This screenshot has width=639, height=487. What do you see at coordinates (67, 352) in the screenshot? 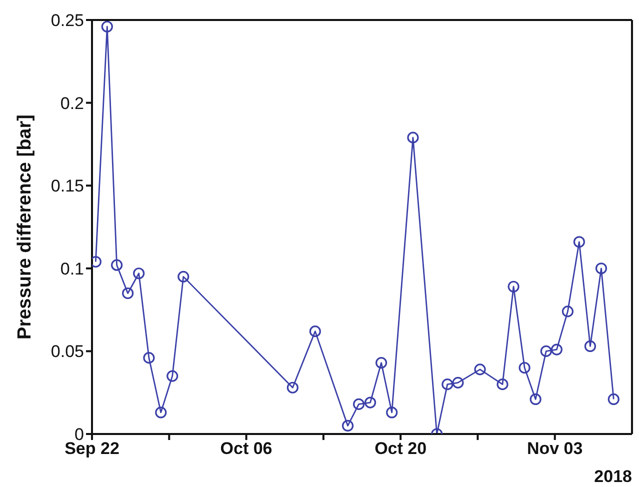
I see `y-tick-label: 0.05` at bounding box center [67, 352].